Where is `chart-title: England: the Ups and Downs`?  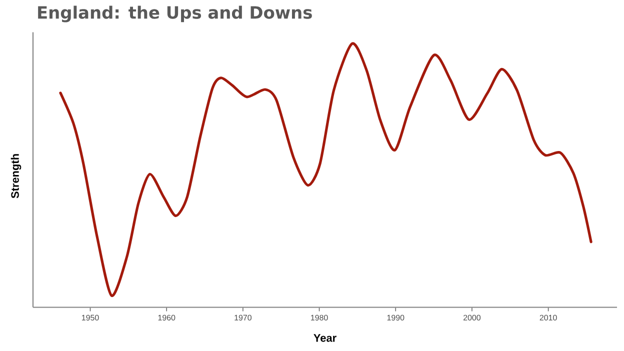
chart-title: England: the Ups and Downs is located at coordinates (175, 14).